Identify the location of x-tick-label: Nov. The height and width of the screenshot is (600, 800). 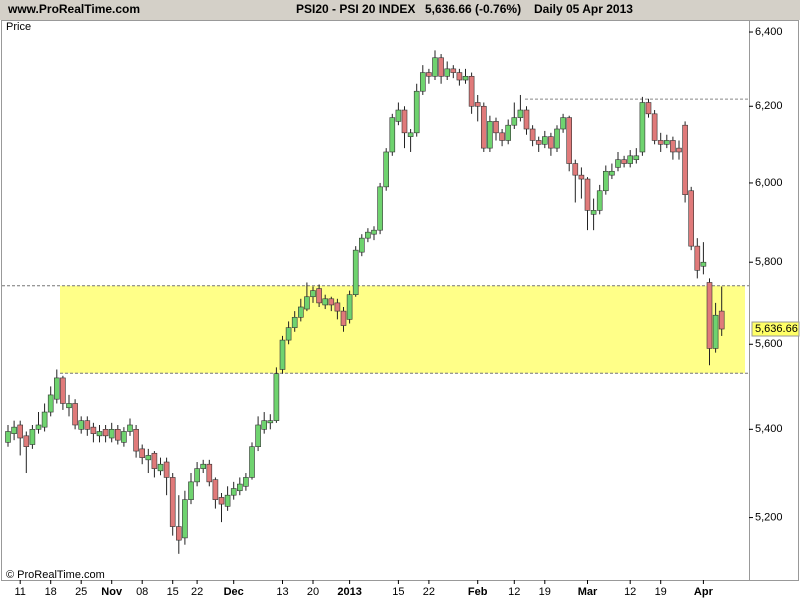
(112, 592).